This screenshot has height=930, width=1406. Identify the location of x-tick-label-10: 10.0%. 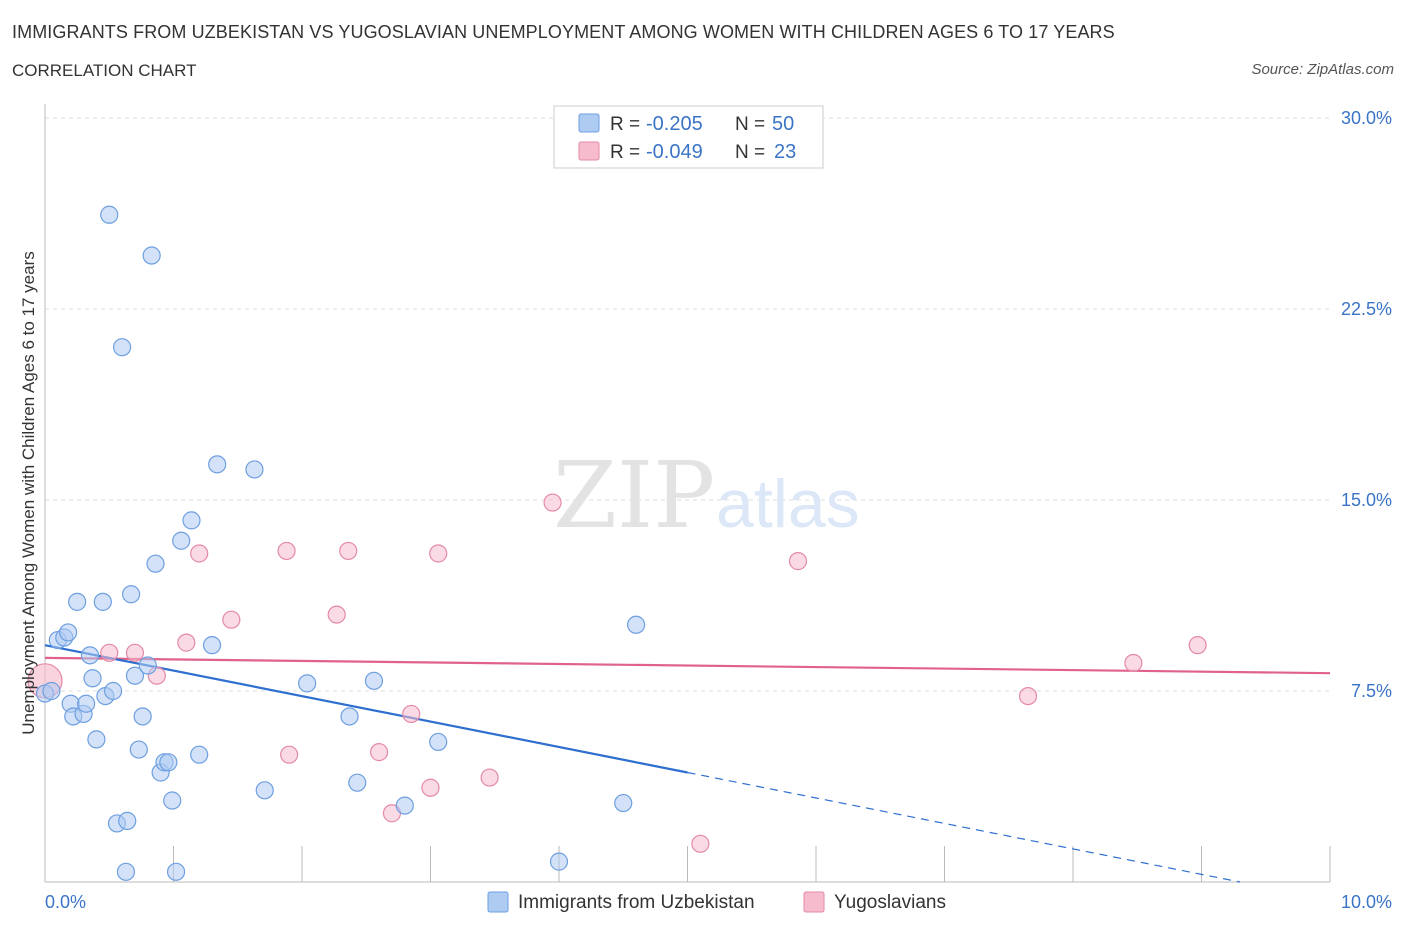
(1366, 902).